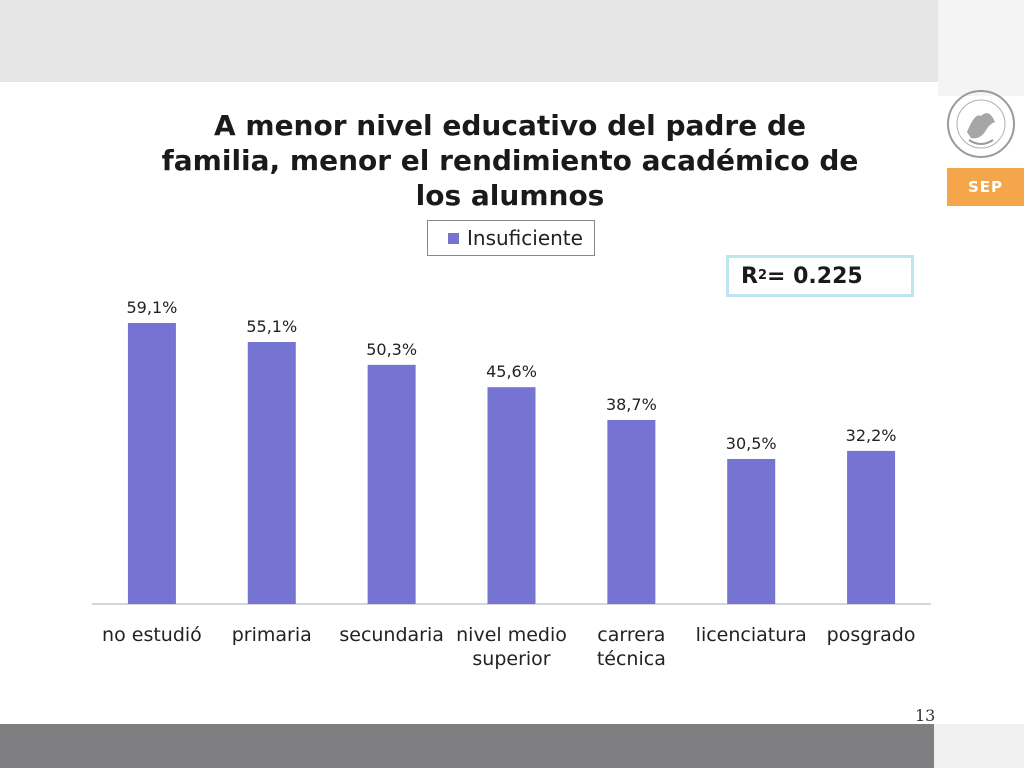  I want to click on r-squared-label: R, so click(749, 276).